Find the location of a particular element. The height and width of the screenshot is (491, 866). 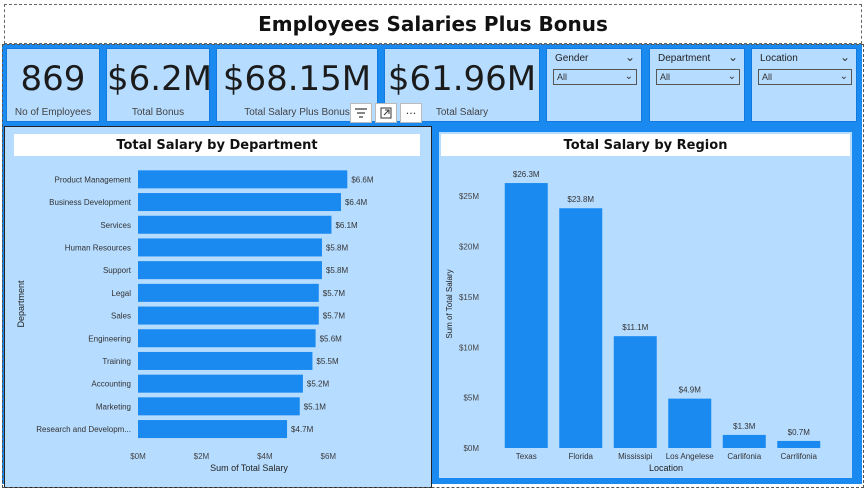

data-label: $5.5M is located at coordinates (327, 361).